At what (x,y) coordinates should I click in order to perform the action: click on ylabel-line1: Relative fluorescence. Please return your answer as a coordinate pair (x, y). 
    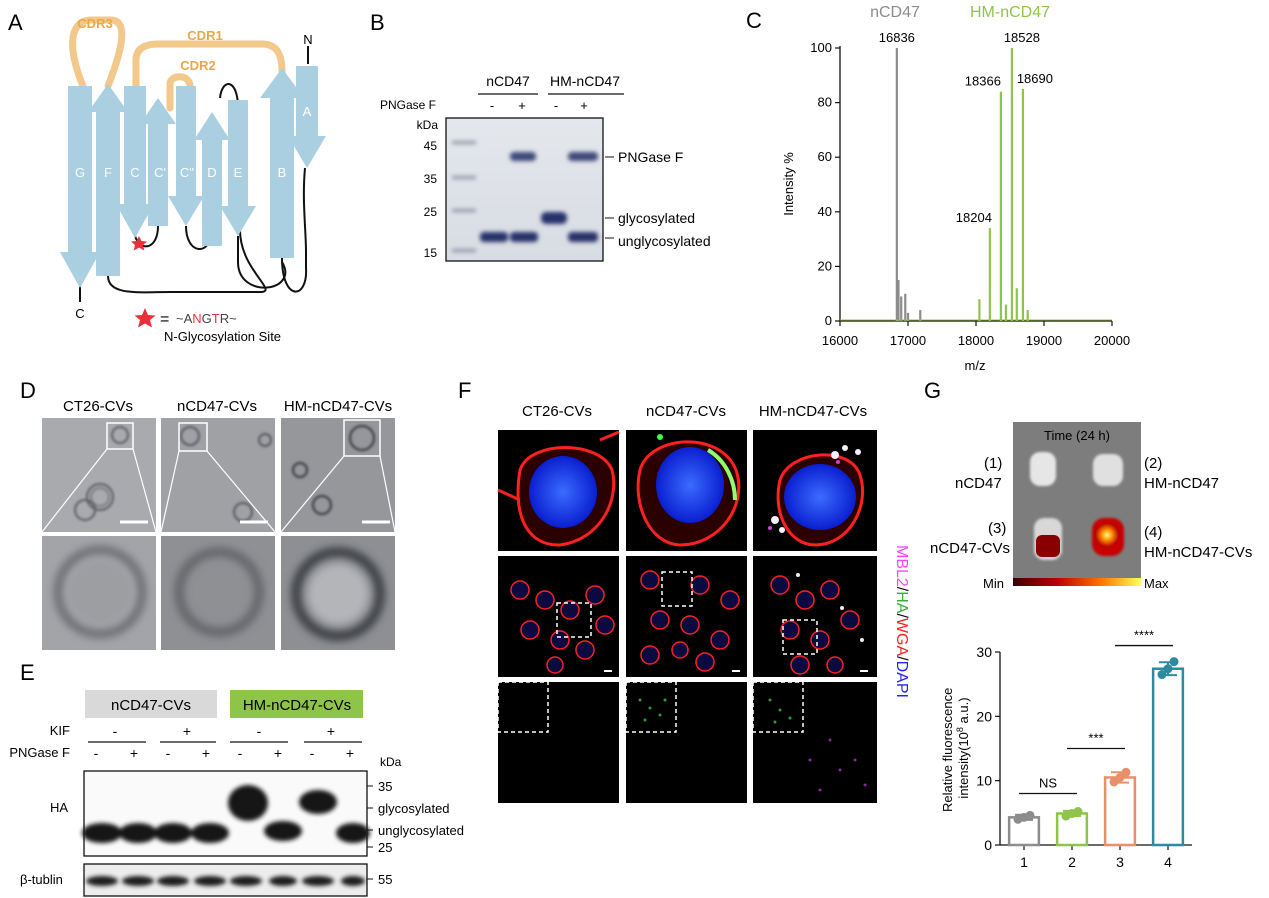
    Looking at the image, I should click on (947, 750).